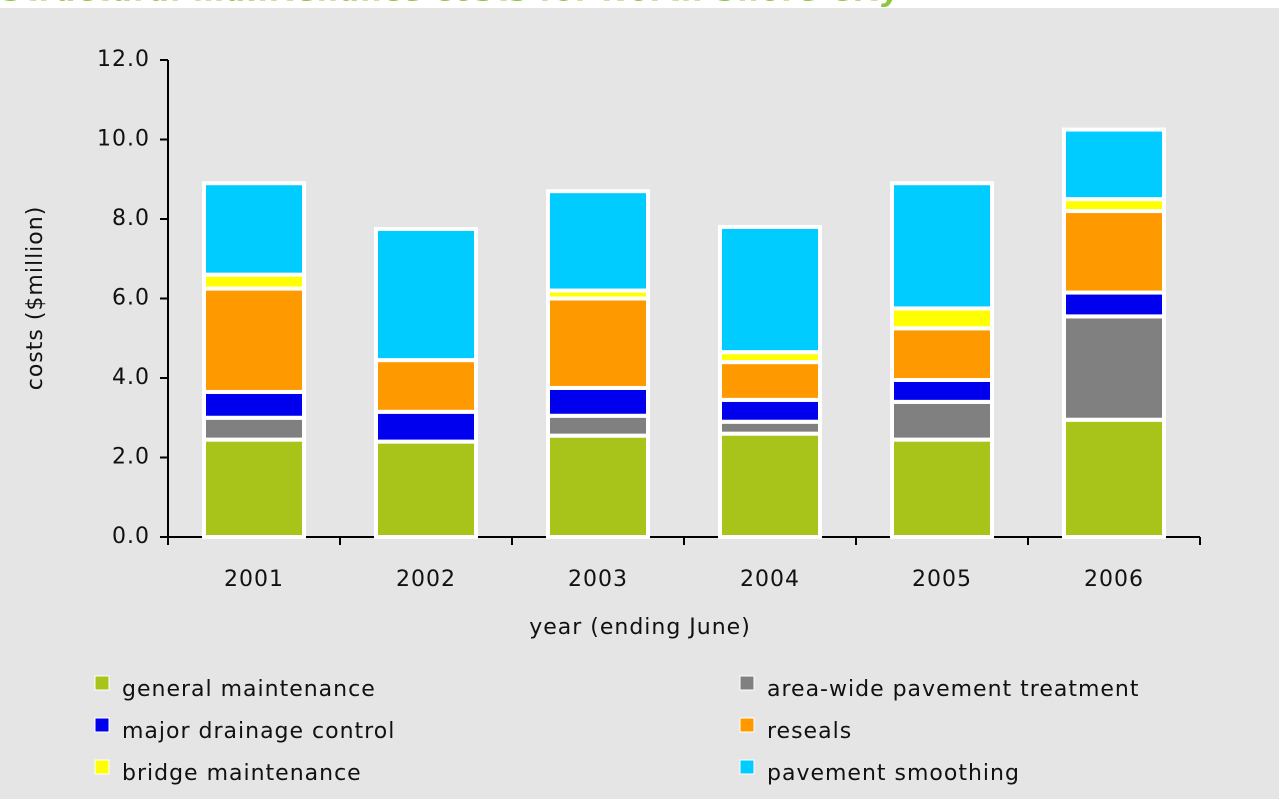 The image size is (1279, 799). What do you see at coordinates (123, 139) in the screenshot?
I see `y-tick-label: 10.0` at bounding box center [123, 139].